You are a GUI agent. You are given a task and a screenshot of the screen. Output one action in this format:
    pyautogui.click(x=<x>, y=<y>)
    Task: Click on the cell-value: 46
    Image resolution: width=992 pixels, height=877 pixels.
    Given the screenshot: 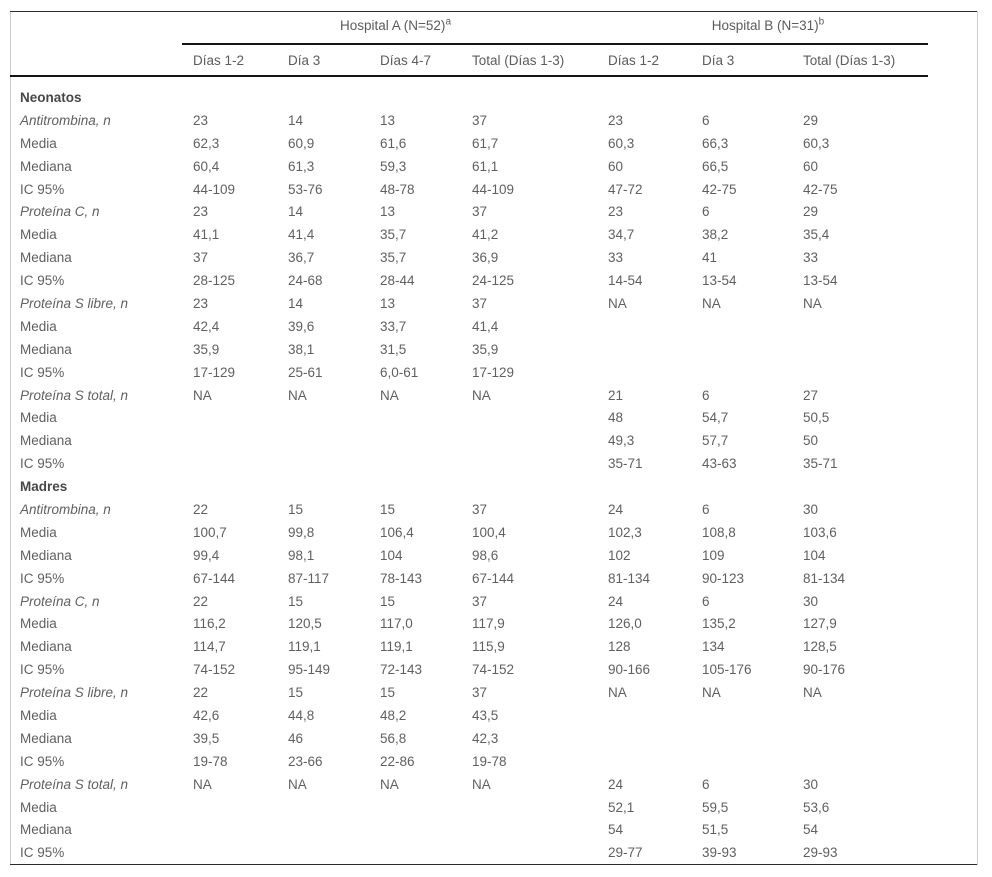 What is the action you would take?
    pyautogui.click(x=296, y=738)
    